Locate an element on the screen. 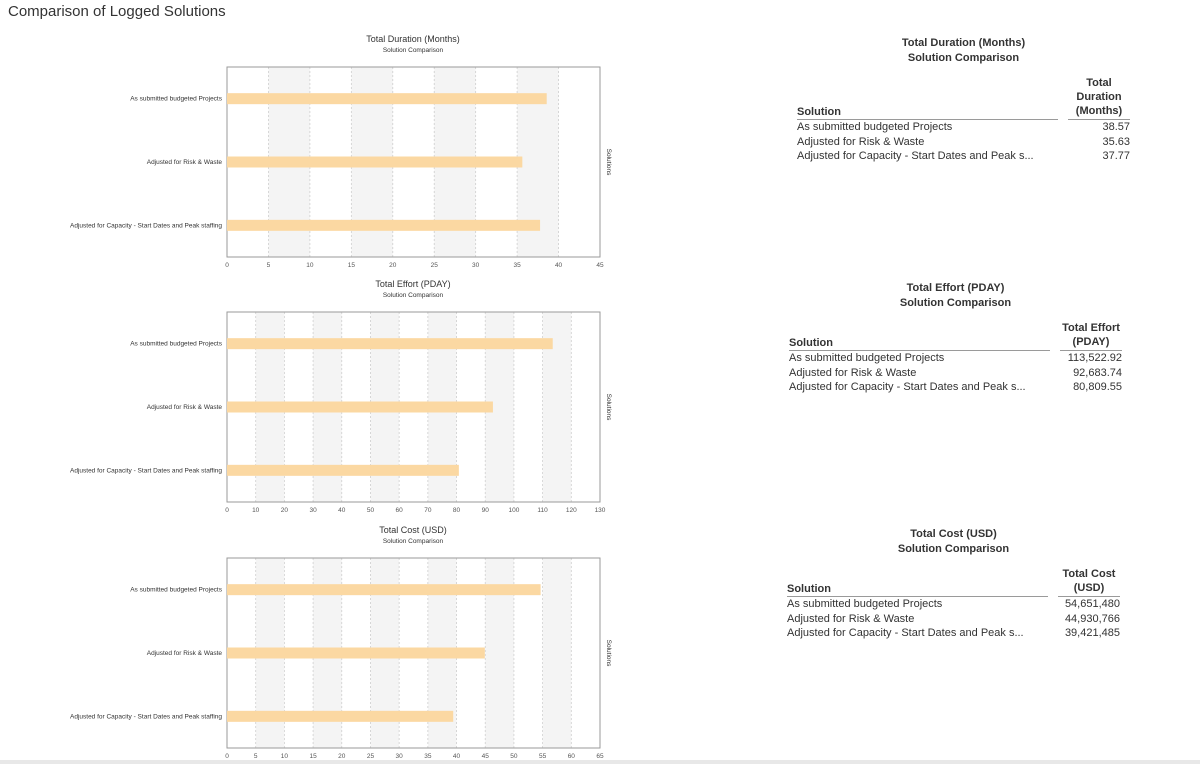  tick-label: 100 is located at coordinates (513, 510).